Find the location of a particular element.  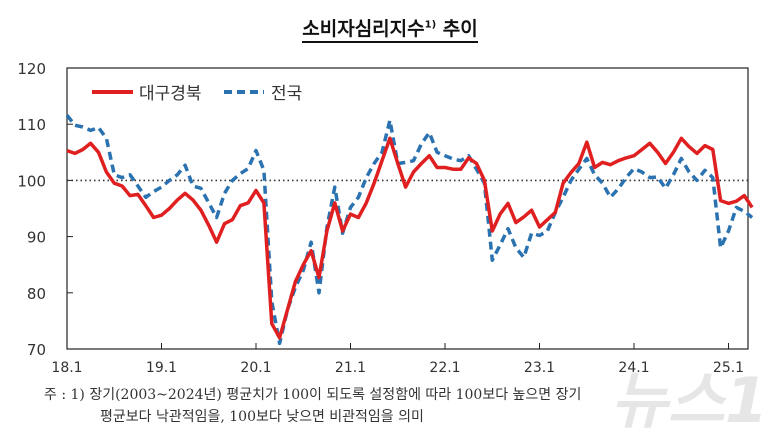

y-tick-label: 80 is located at coordinates (36, 294).